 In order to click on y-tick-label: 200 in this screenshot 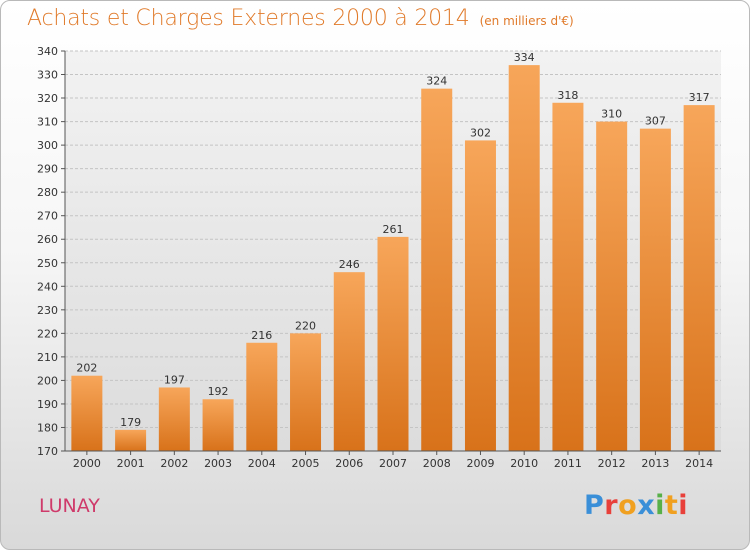, I will do `click(47, 380)`.